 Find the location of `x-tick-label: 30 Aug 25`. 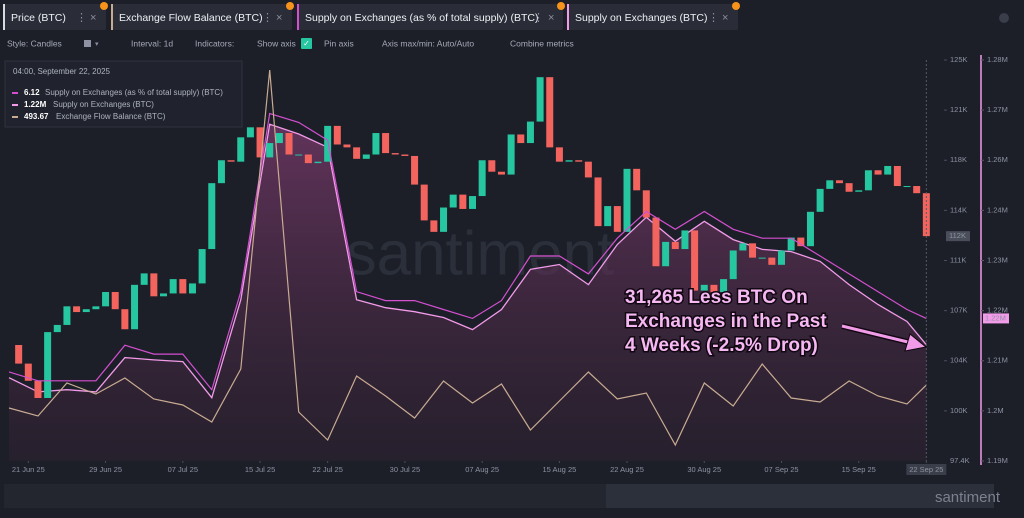

x-tick-label: 30 Aug 25 is located at coordinates (704, 469).